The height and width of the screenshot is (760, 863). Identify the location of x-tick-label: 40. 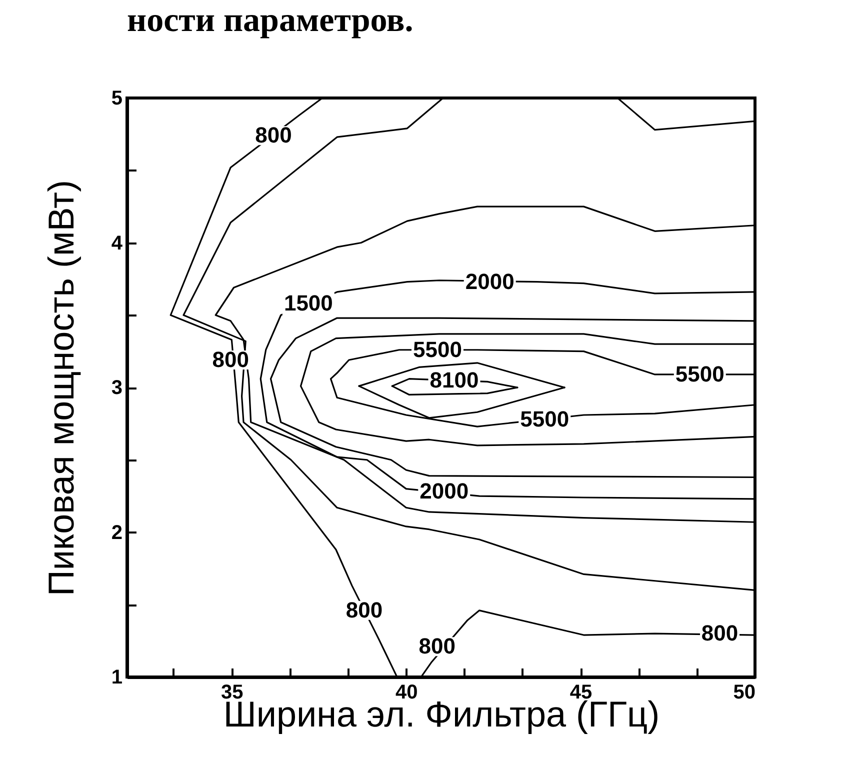
(406, 693).